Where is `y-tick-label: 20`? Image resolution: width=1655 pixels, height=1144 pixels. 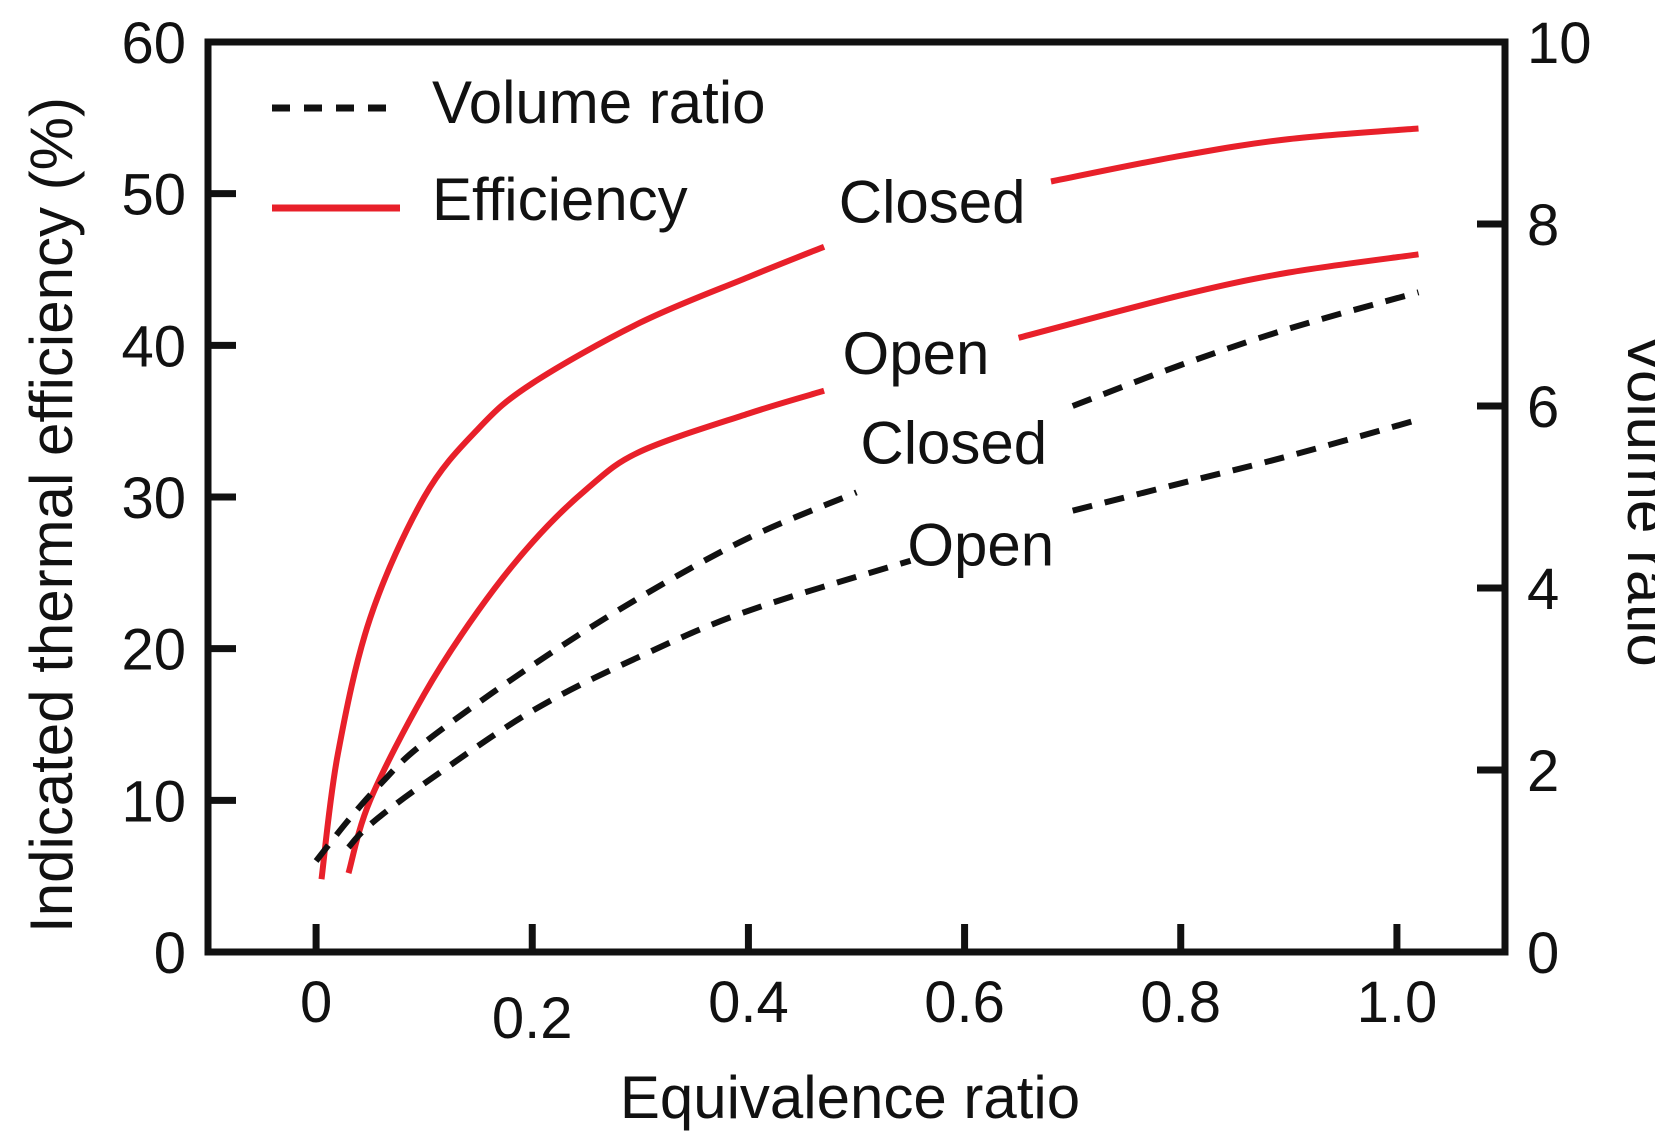
y-tick-label: 20 is located at coordinates (153, 650).